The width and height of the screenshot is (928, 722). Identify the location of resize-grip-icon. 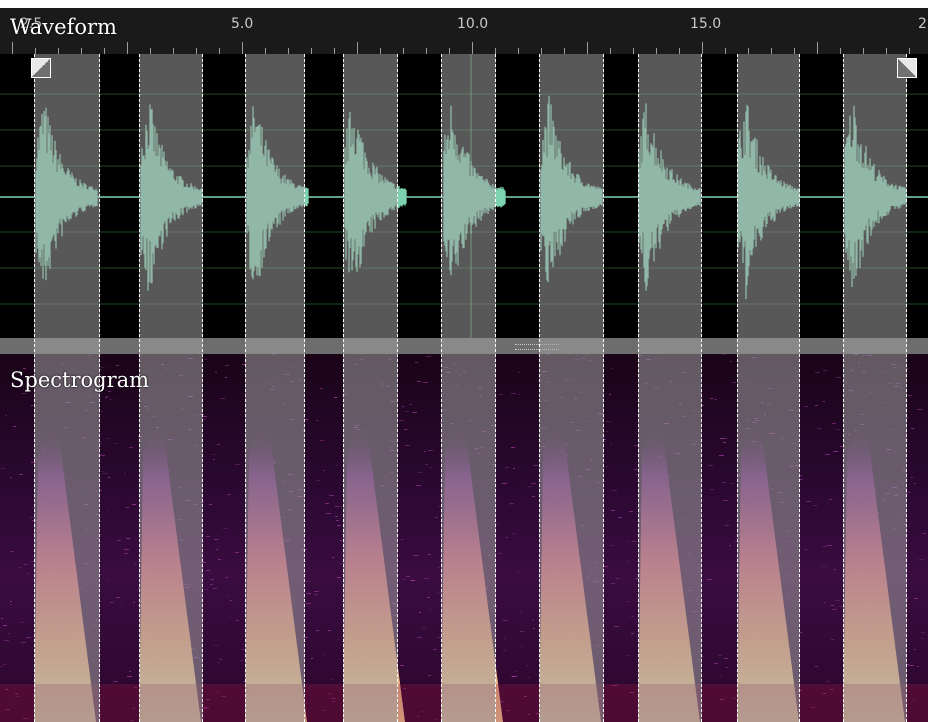
(537, 347).